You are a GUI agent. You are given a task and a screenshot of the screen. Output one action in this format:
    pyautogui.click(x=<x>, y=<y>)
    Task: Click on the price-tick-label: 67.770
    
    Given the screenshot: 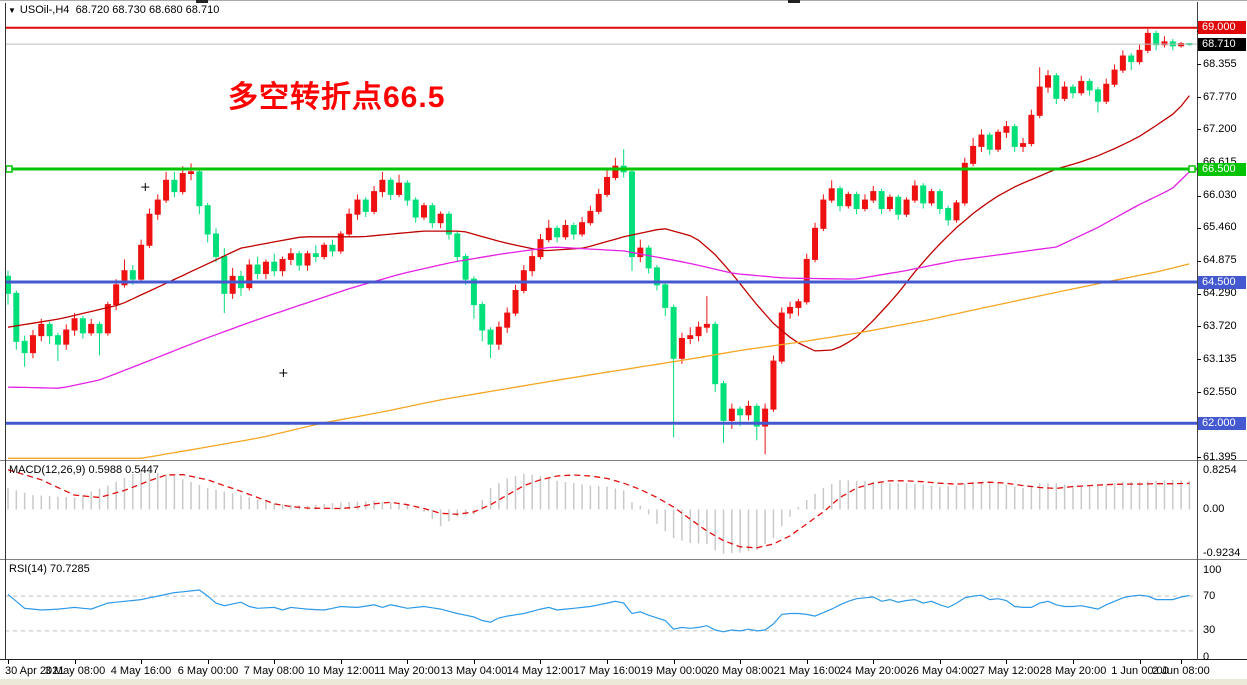 What is the action you would take?
    pyautogui.click(x=1220, y=97)
    